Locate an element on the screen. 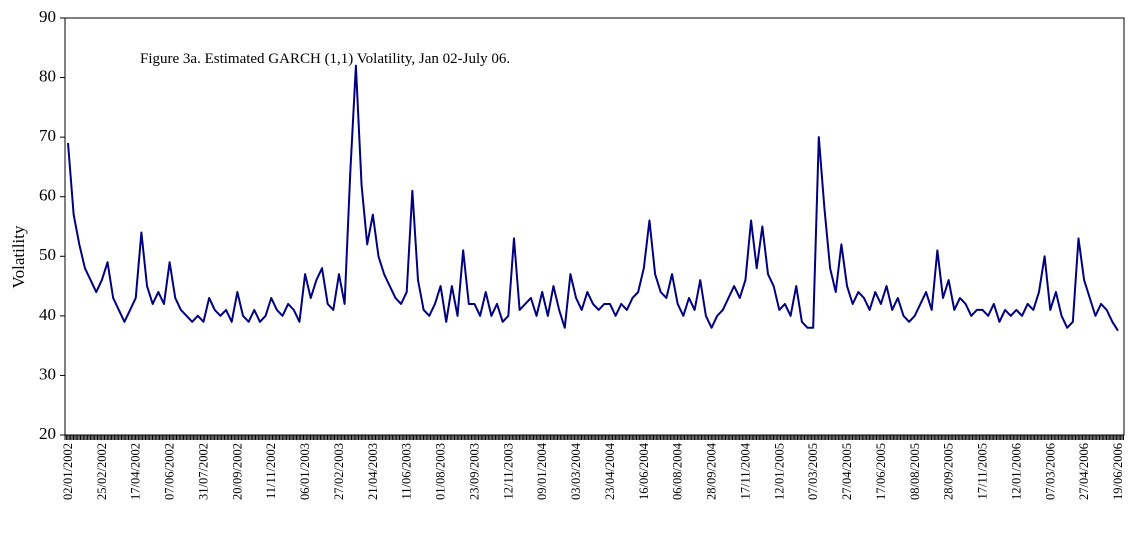 The width and height of the screenshot is (1128, 548). x-tick-label: 17/11/2005 is located at coordinates (983, 471).